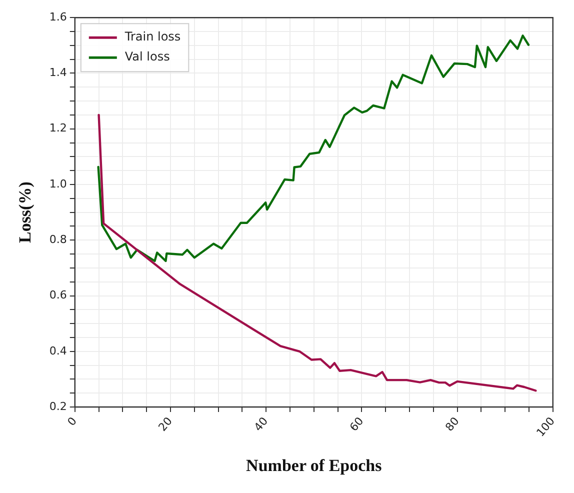  Describe the element at coordinates (152, 37) in the screenshot. I see `legend-label: Train loss` at that location.